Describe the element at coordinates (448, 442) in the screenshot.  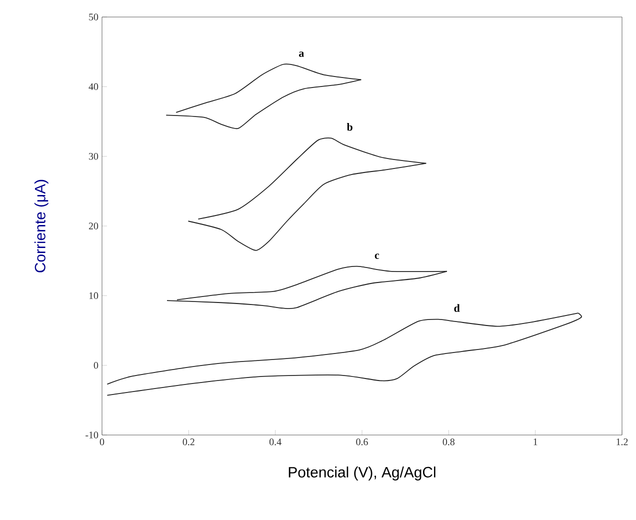
I see `x-tick-label: 0.8` at that location.